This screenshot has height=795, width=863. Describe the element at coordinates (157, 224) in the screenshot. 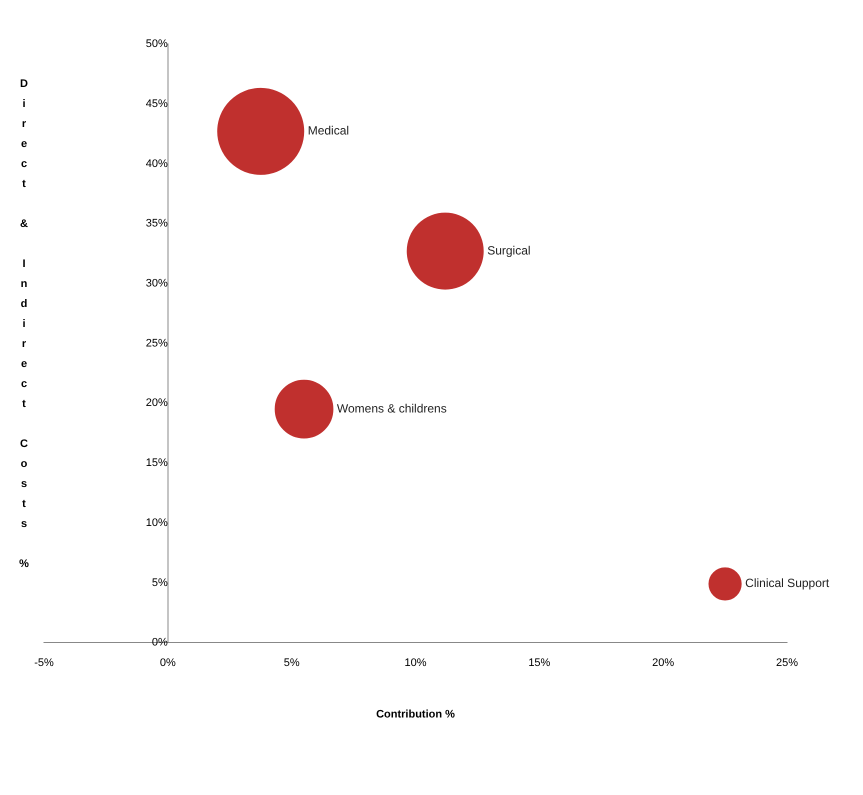

I see `y-tick-label: 35%` at that location.